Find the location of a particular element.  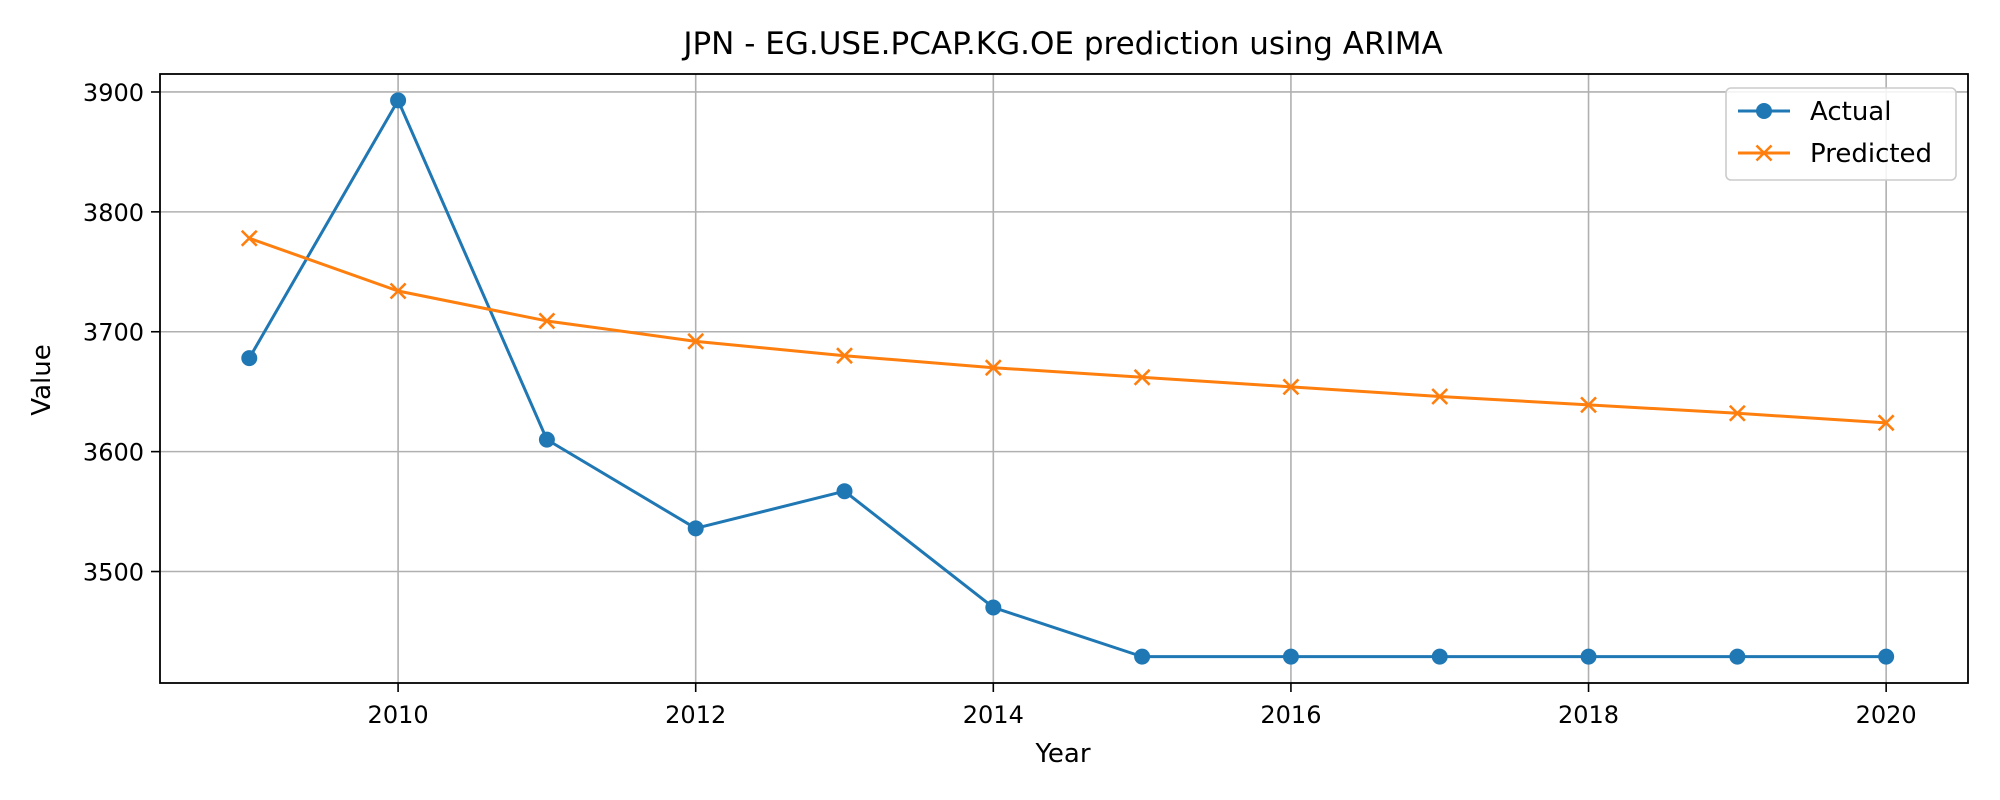

y-tick-label: 3600 is located at coordinates (113, 453).